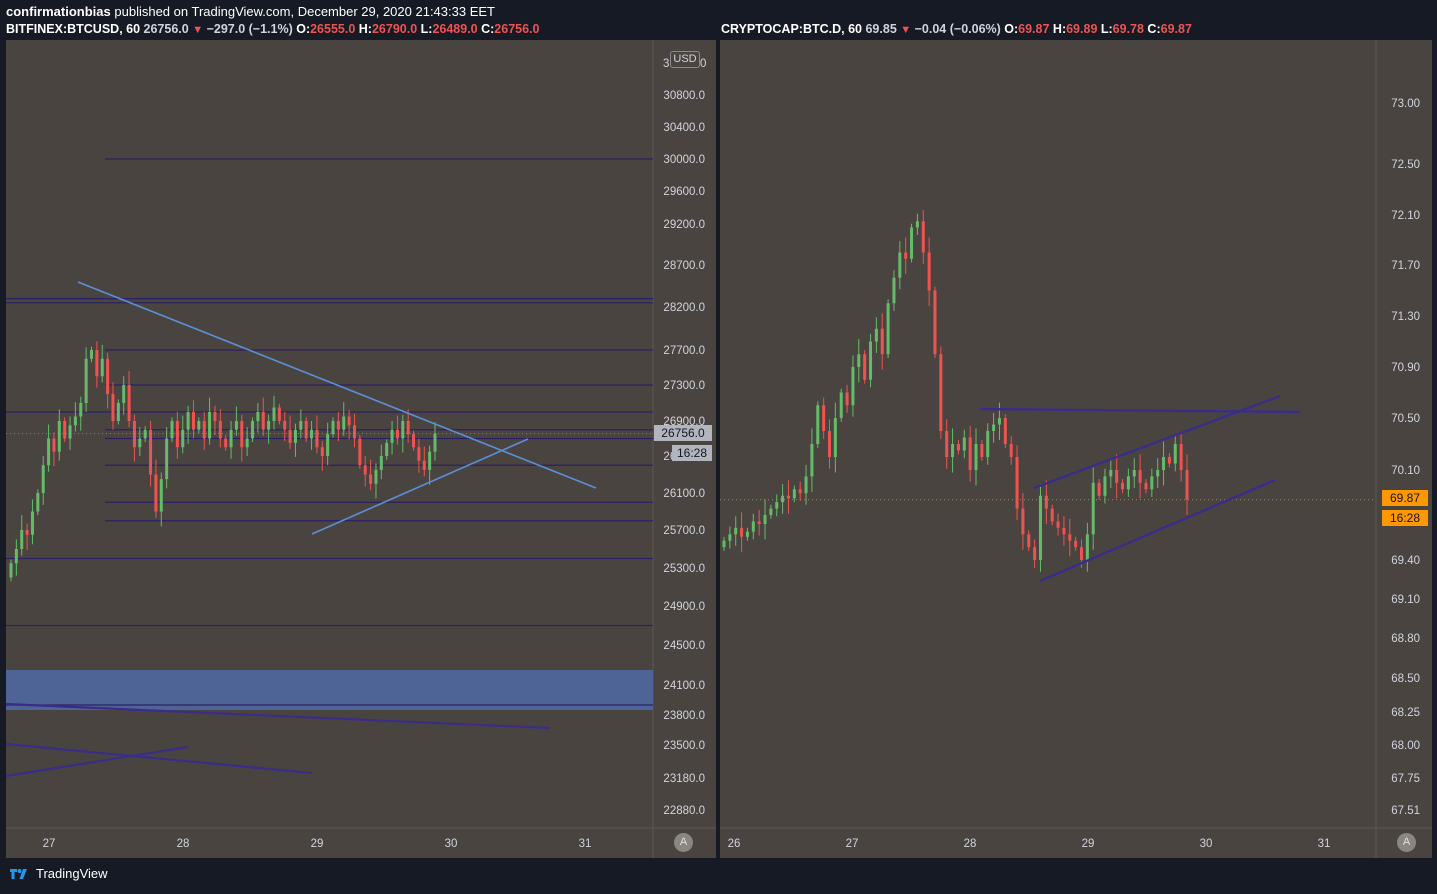 This screenshot has height=894, width=1437. I want to click on left-symbol: BITFINEX:BTCUSD, 60, so click(73, 29).